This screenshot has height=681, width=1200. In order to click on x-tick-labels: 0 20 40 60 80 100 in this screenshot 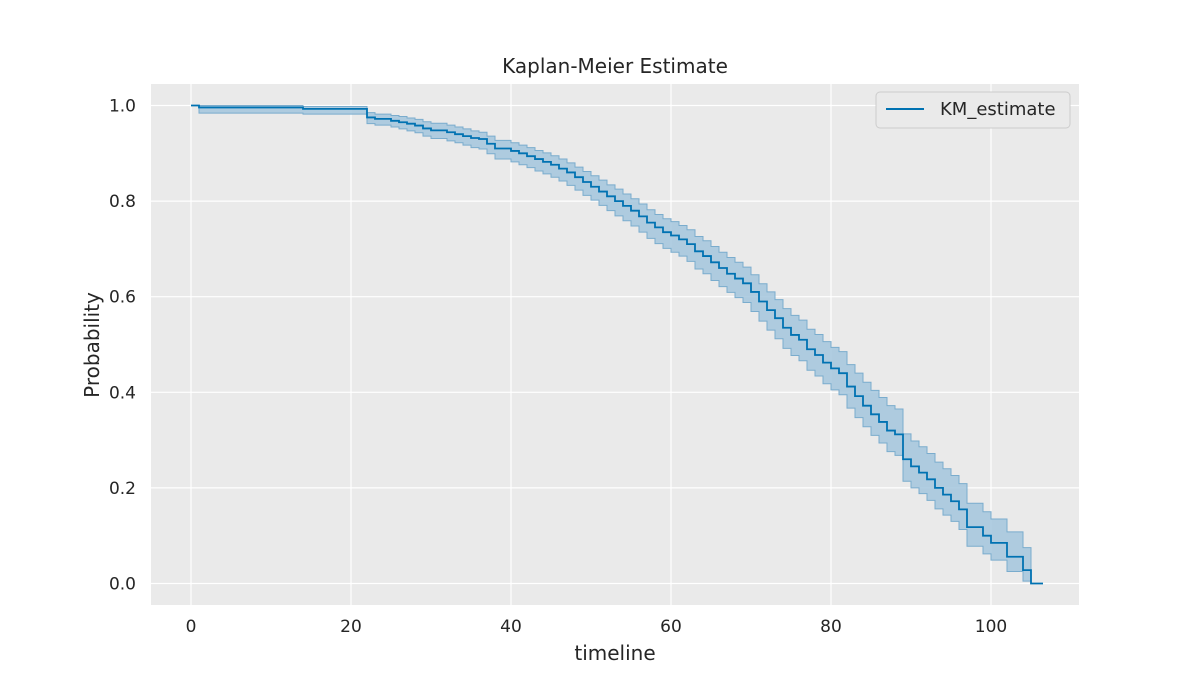, I will do `click(597, 627)`.